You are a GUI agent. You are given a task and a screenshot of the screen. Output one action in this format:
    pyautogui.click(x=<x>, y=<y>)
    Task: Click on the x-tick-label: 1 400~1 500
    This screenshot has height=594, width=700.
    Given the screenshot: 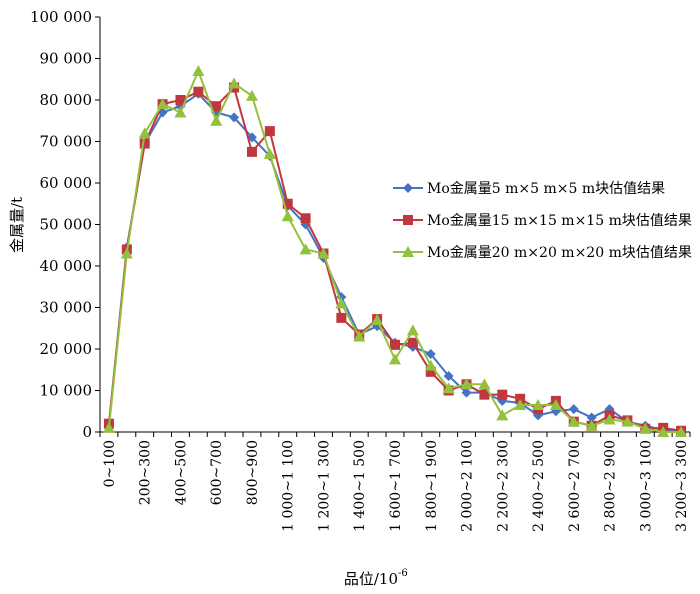 What is the action you would take?
    pyautogui.click(x=360, y=486)
    